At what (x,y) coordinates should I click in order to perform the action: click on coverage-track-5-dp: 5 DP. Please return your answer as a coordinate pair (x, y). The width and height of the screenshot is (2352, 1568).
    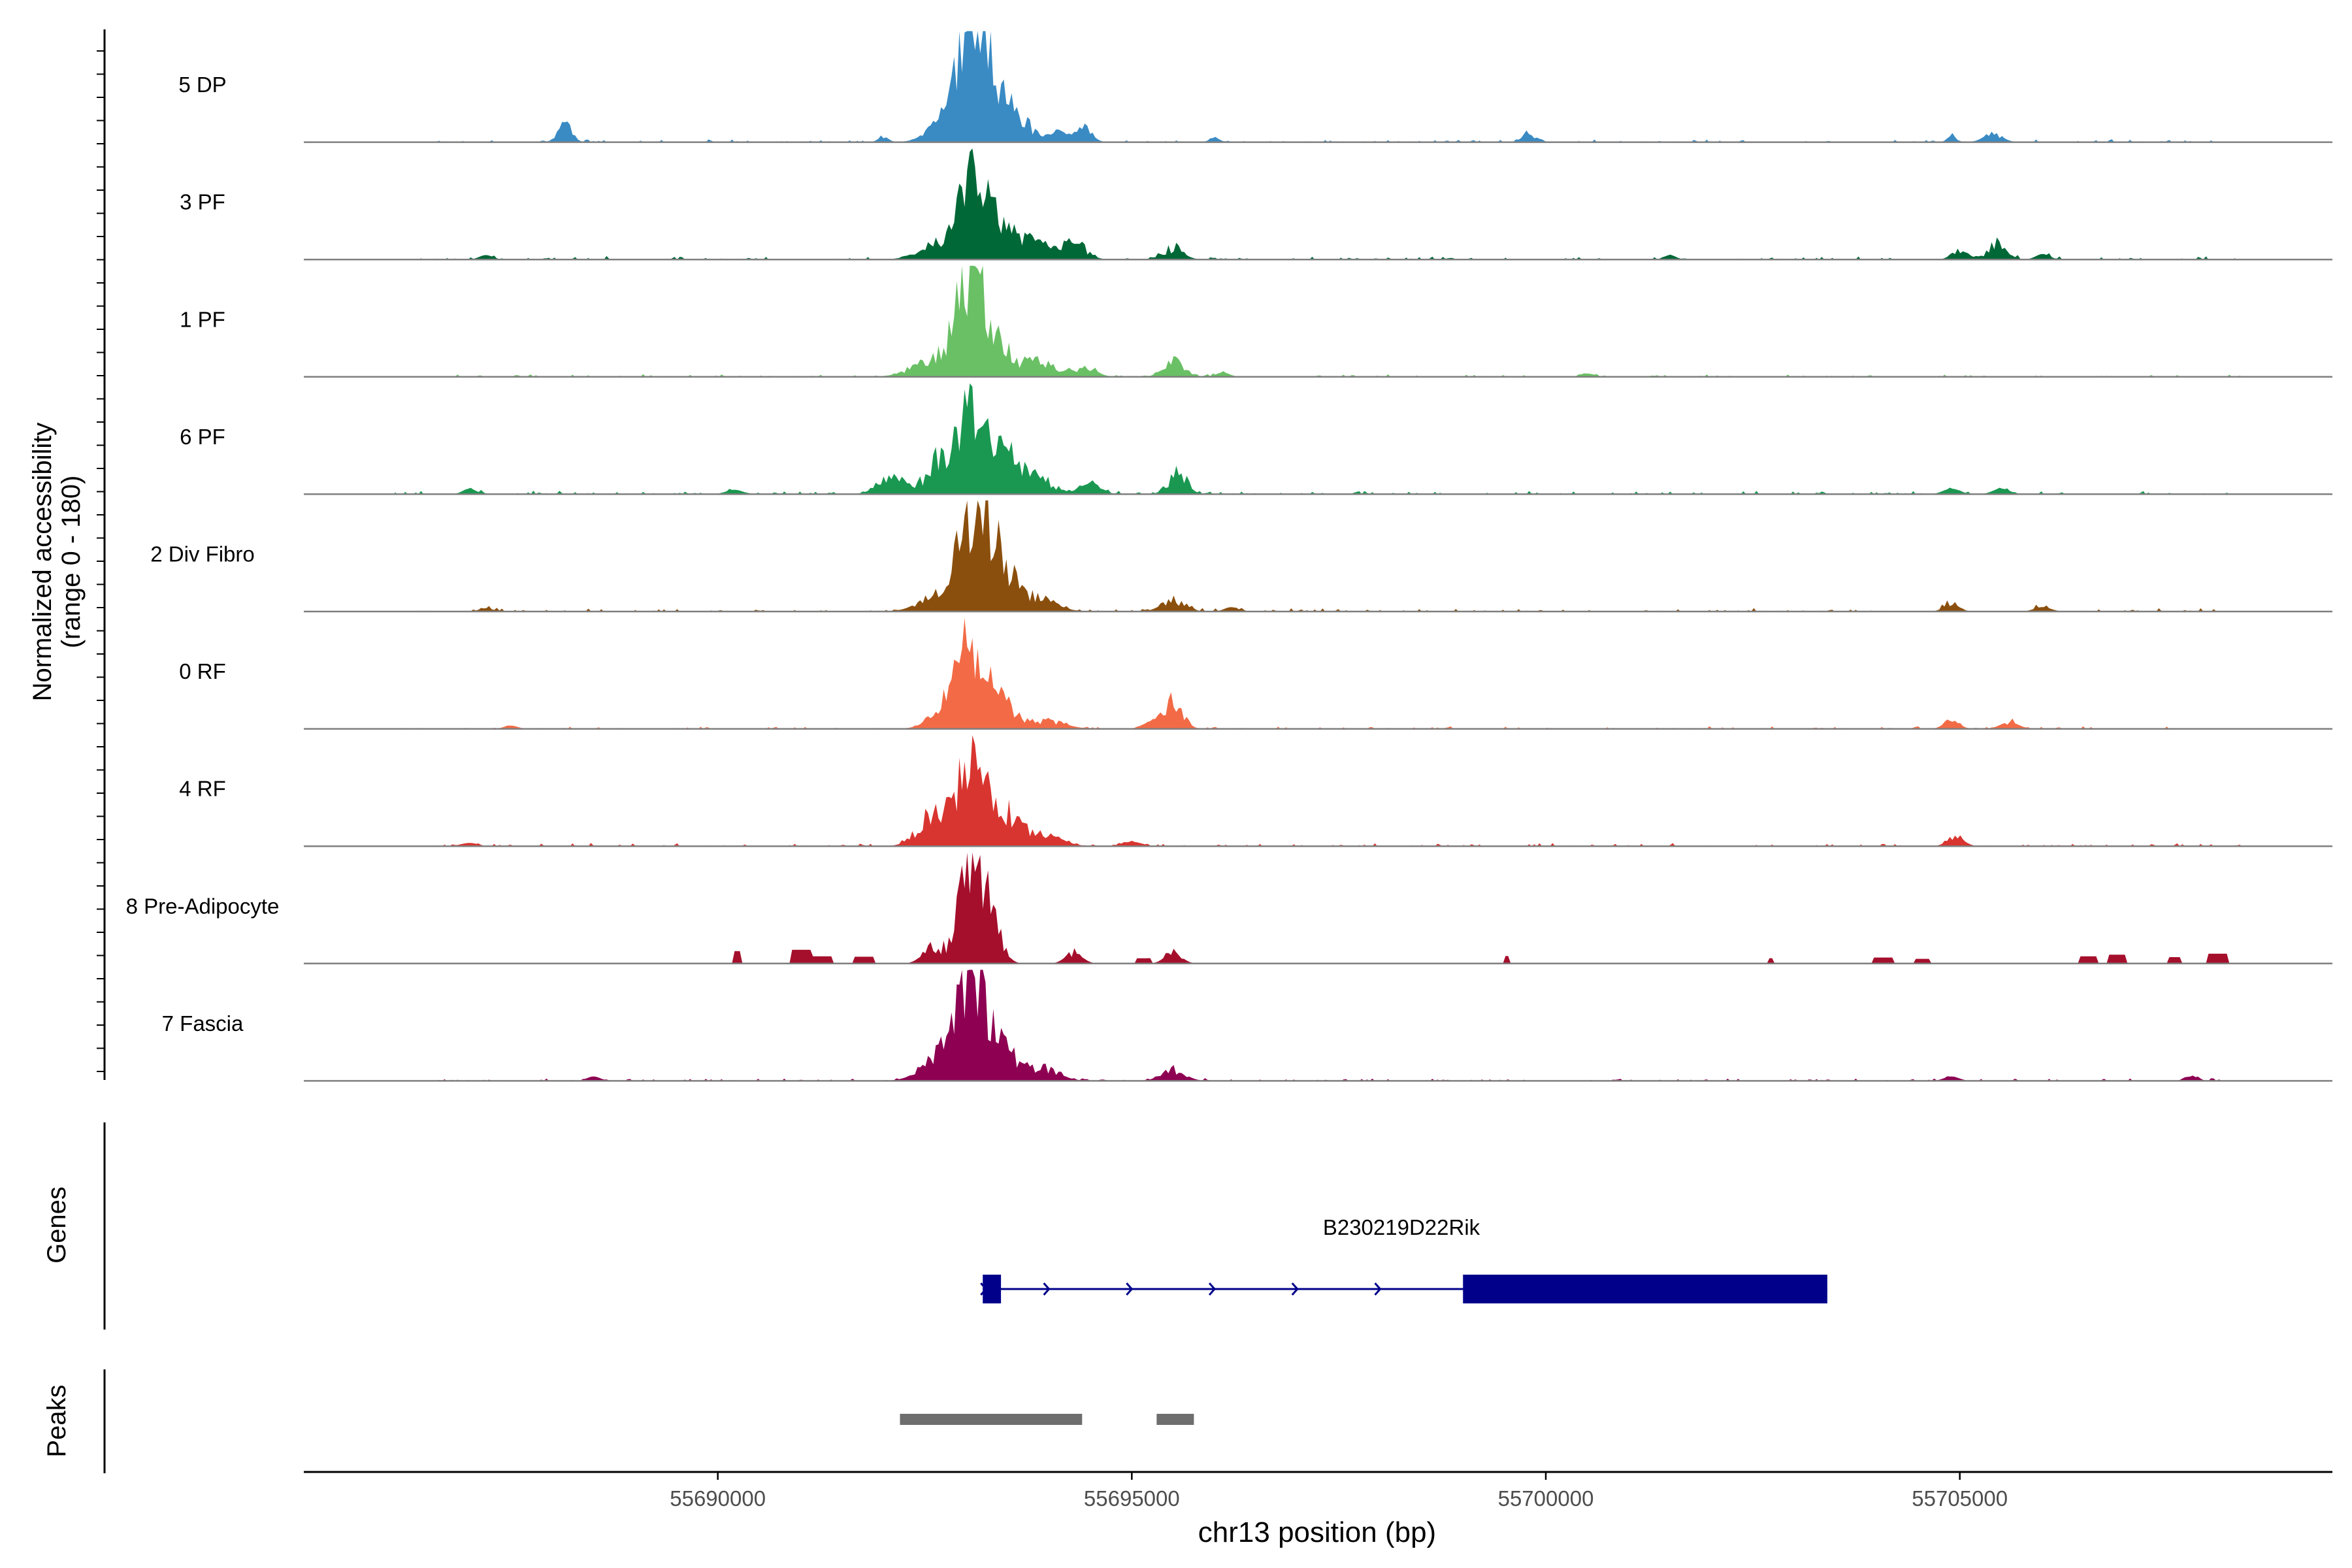
    Looking at the image, I should click on (1255, 87).